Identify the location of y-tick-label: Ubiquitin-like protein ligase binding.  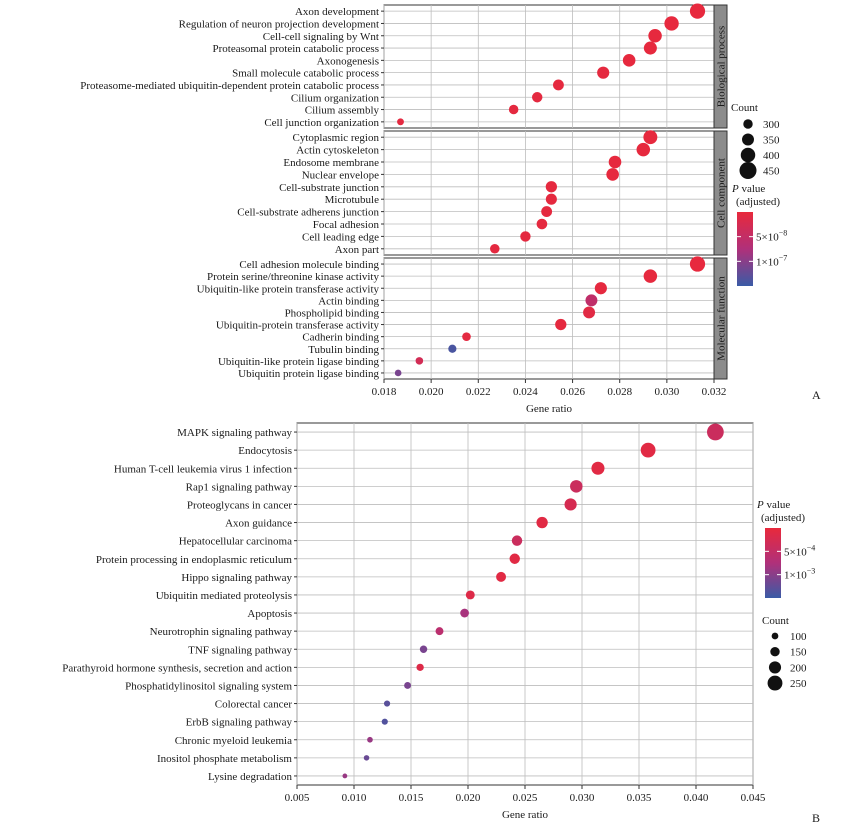
(299, 362).